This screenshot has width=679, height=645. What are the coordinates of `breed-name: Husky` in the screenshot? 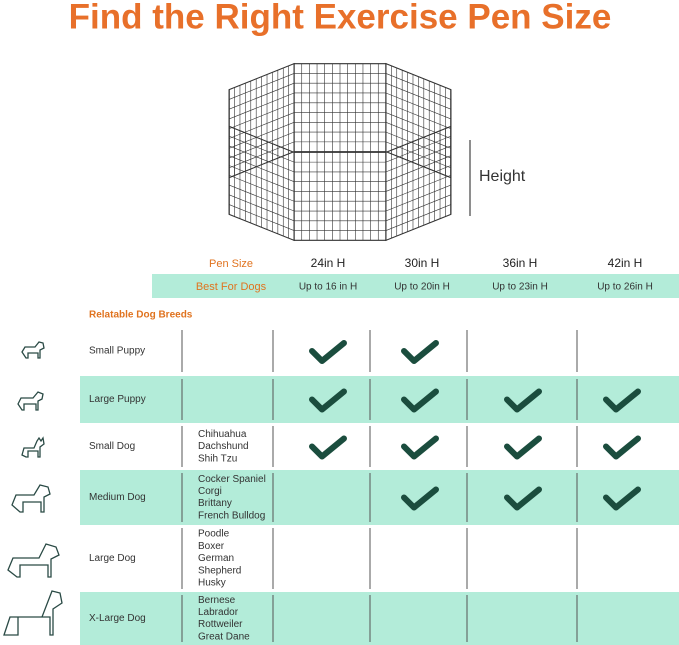 It's located at (212, 583).